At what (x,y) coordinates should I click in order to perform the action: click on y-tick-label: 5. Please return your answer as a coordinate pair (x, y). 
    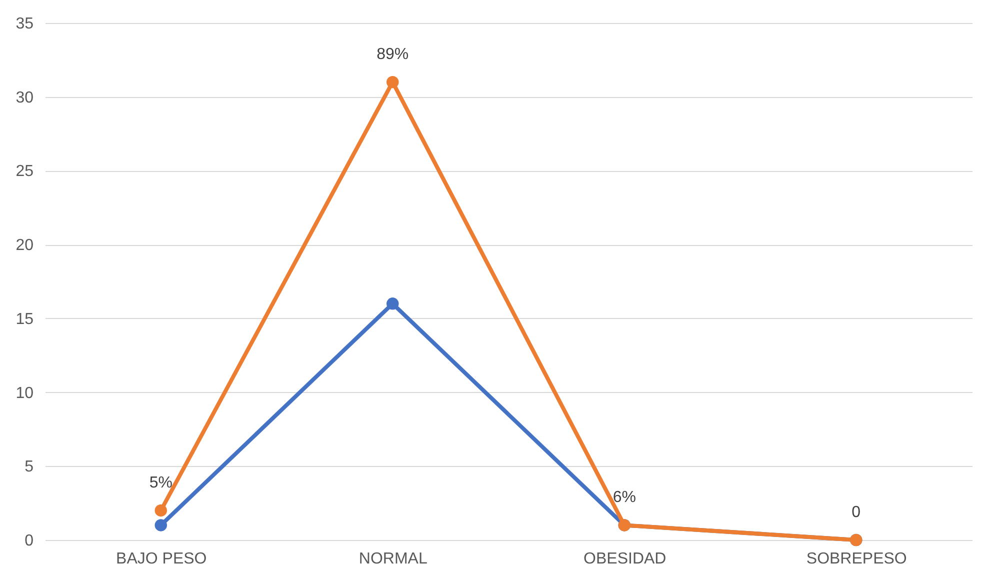
    Looking at the image, I should click on (29, 467).